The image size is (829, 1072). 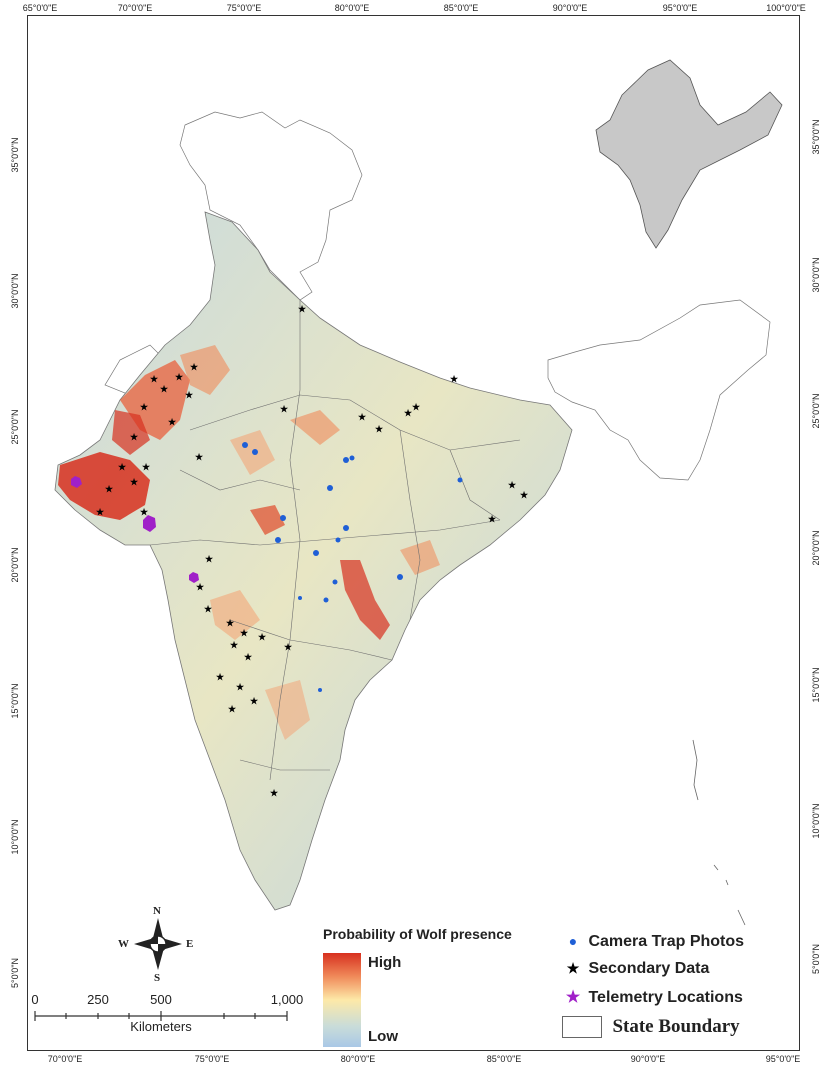 I want to click on legend-state-boundary: State Boundary, so click(x=651, y=1027).